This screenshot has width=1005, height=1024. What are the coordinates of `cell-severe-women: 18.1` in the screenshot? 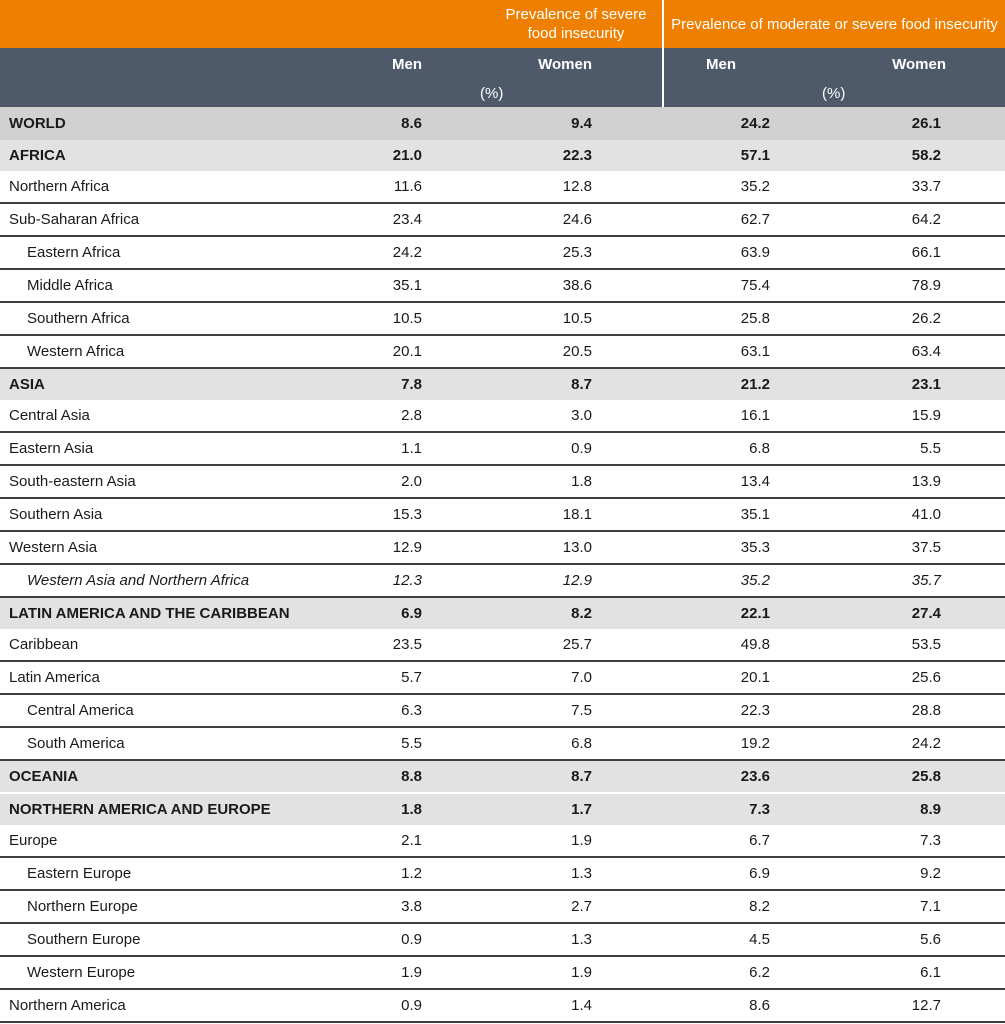 It's located at (577, 514).